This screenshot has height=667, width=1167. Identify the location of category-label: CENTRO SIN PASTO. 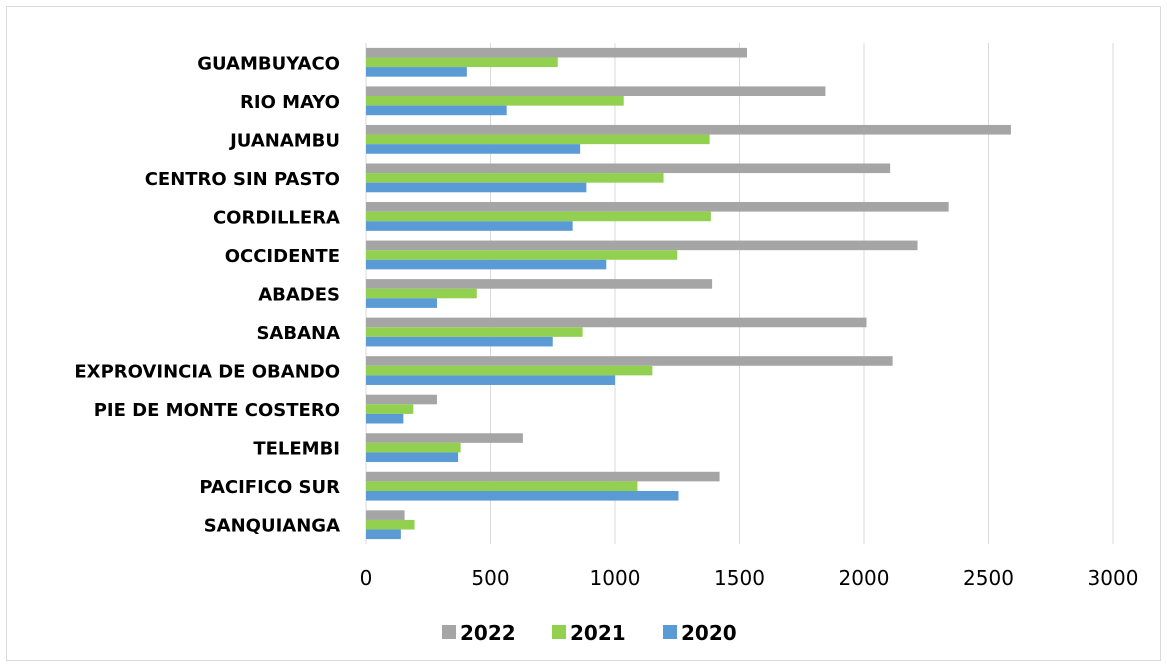
(242, 179).